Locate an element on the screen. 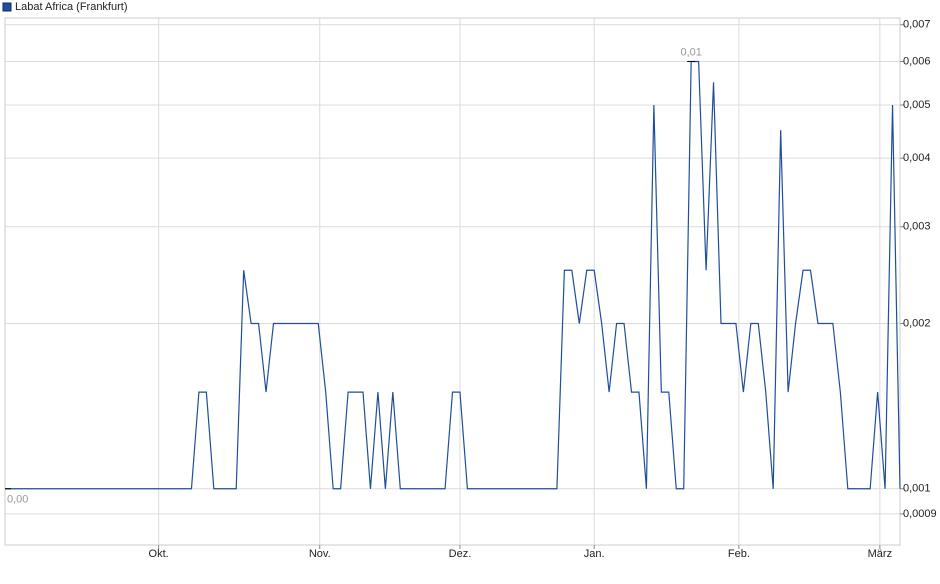 Image resolution: width=940 pixels, height=584 pixels. min-label: 0,00 is located at coordinates (17, 500).